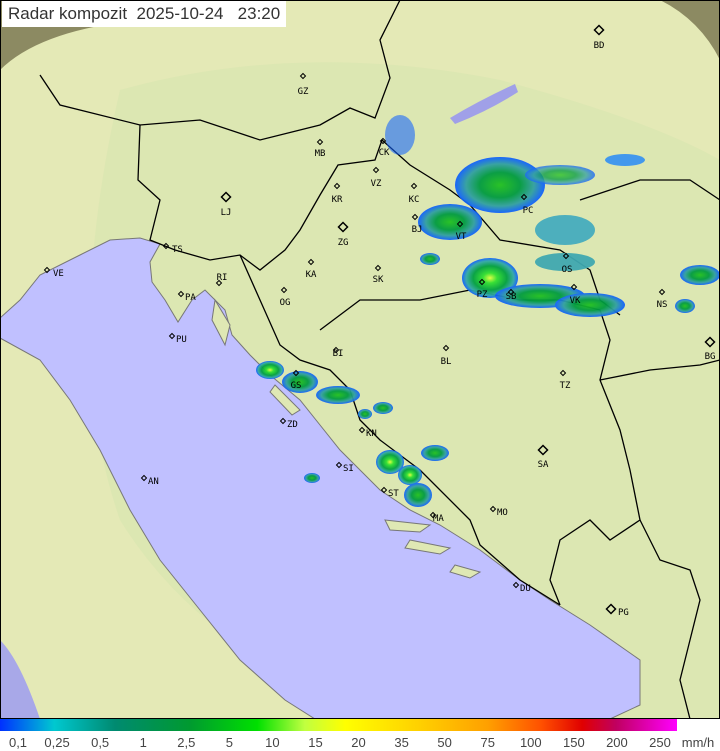  What do you see at coordinates (311, 262) in the screenshot?
I see `city-marker-ka` at bounding box center [311, 262].